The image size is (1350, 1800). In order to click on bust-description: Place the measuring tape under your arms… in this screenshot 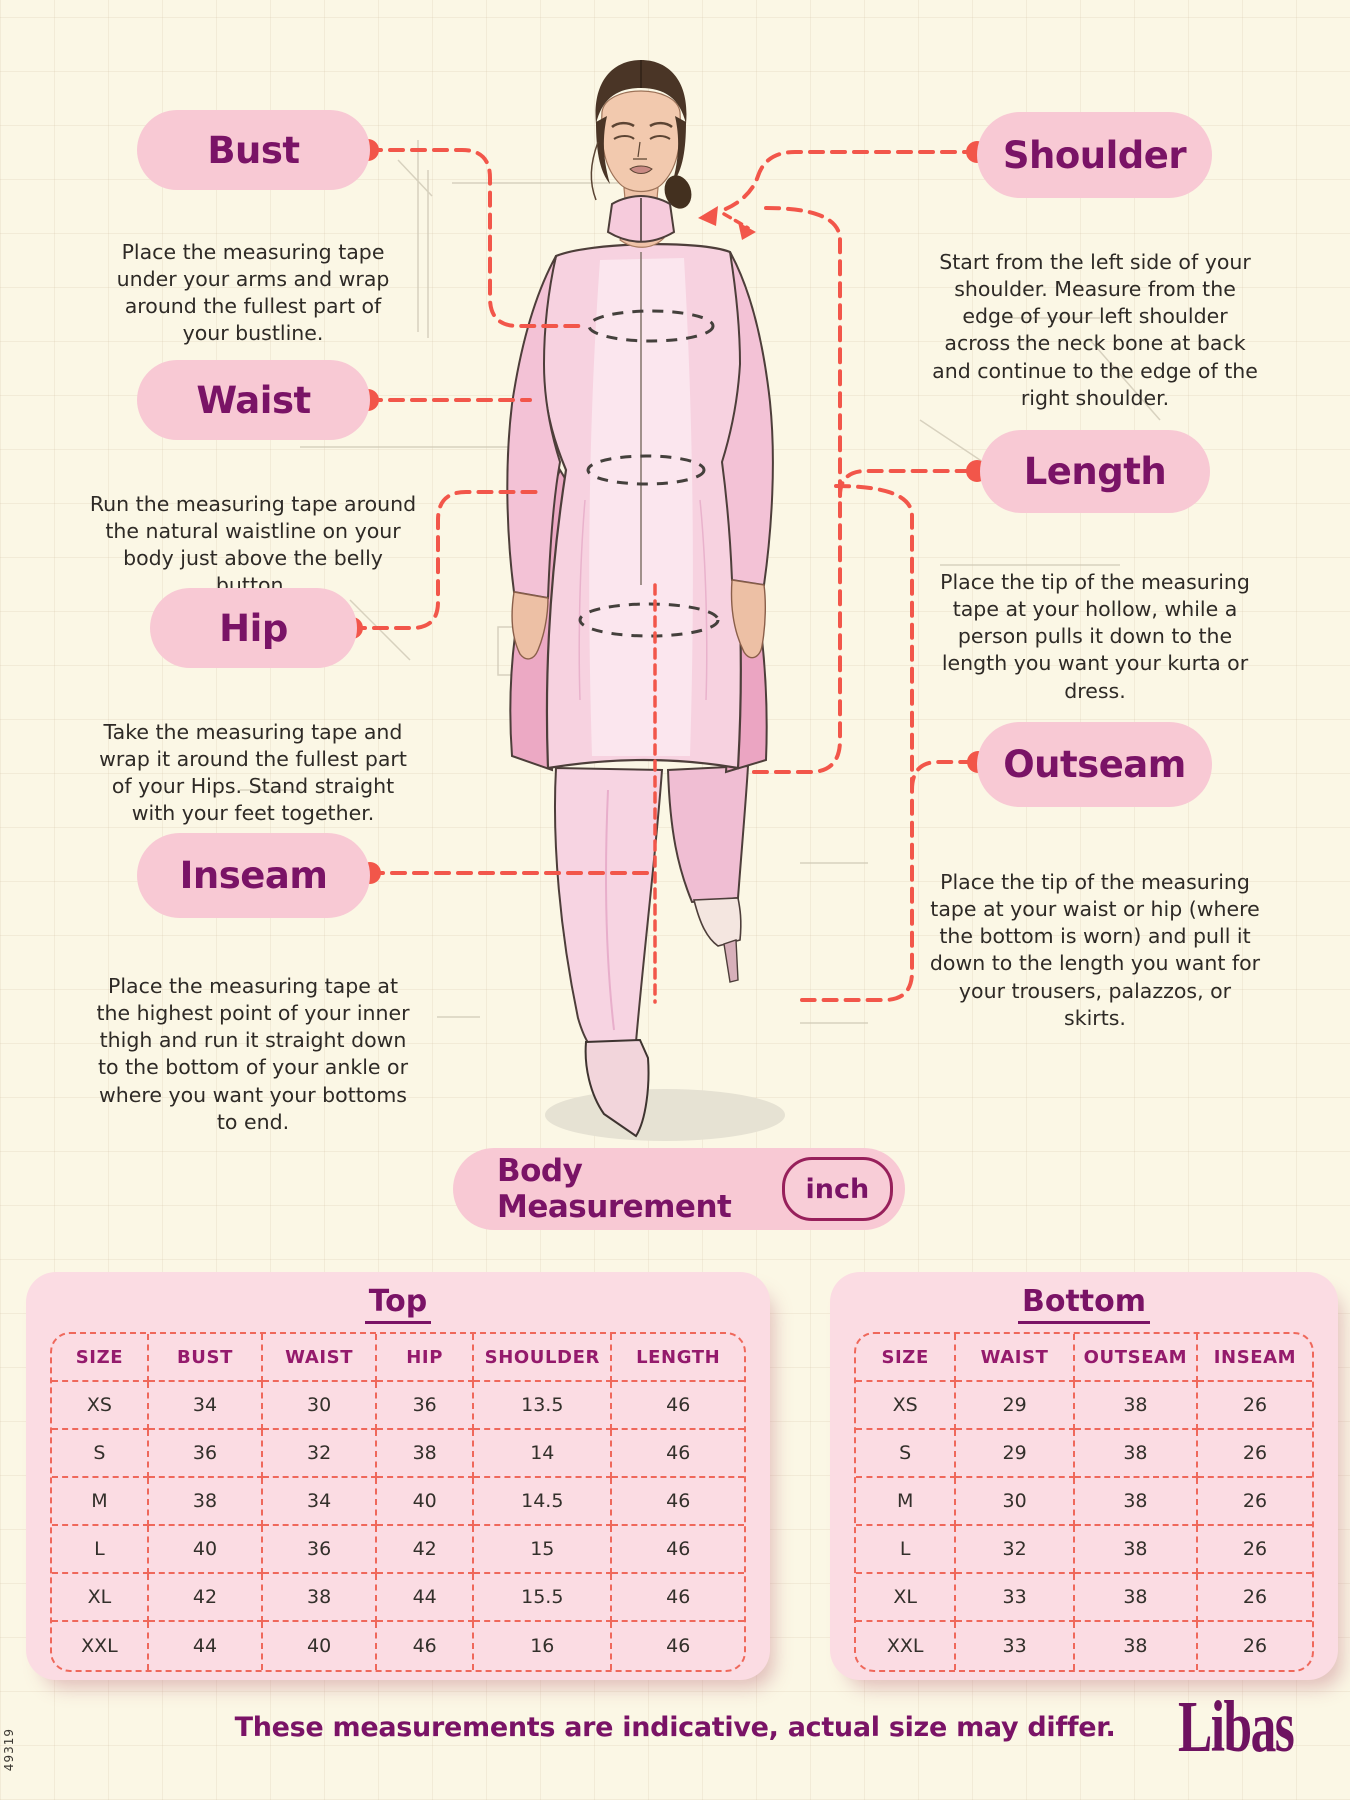, I will do `click(253, 292)`.